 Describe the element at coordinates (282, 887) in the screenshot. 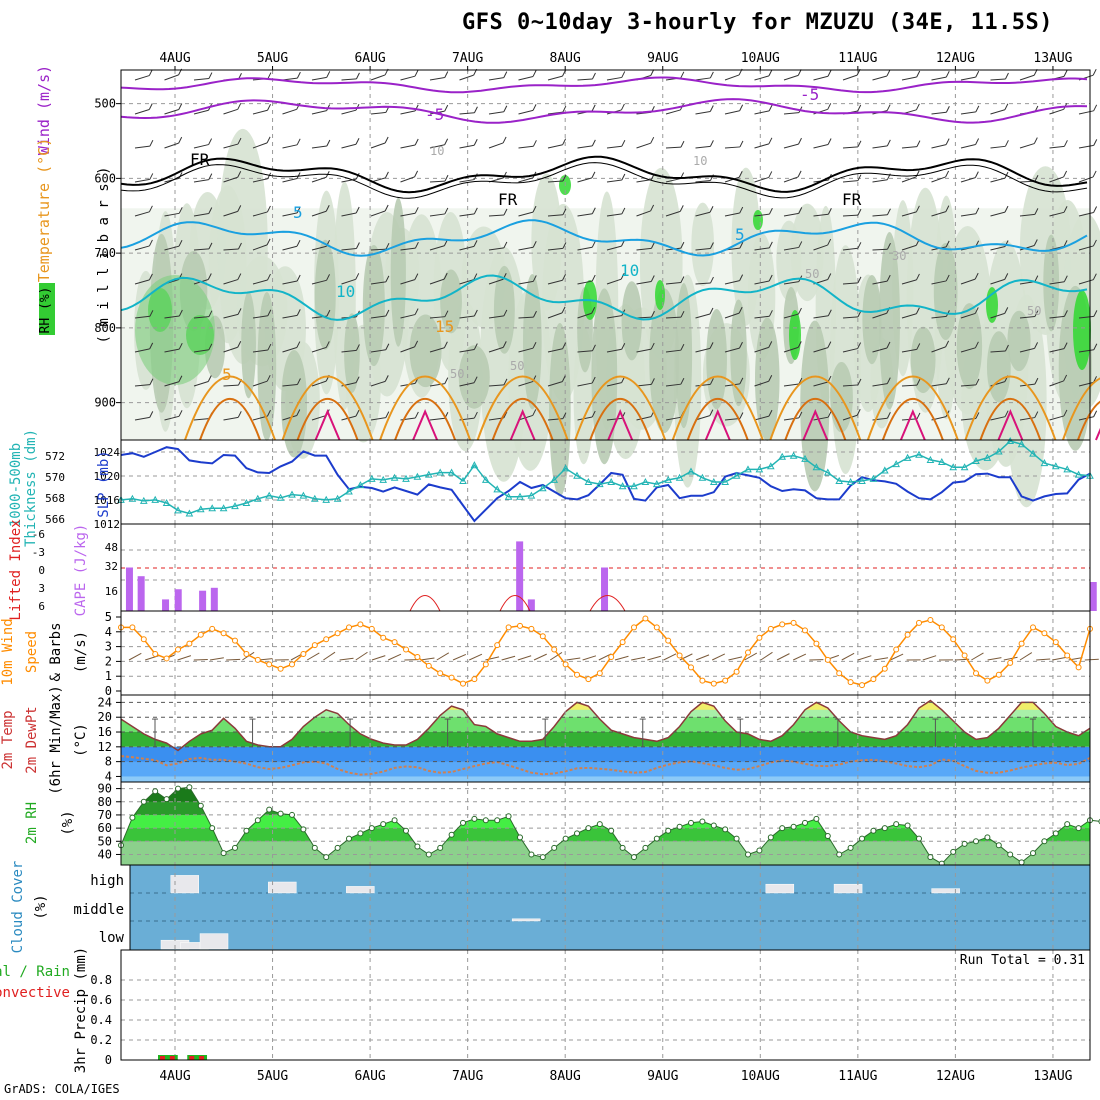

I see `cloud-high-bar` at that location.